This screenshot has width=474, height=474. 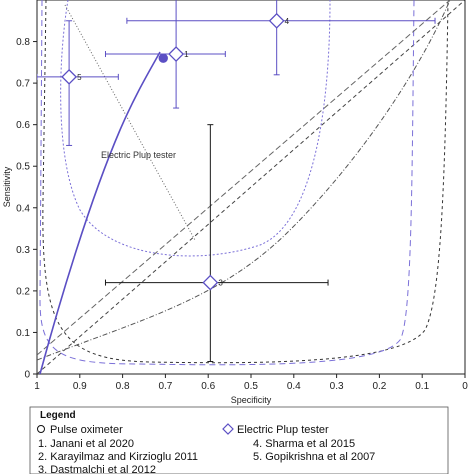 I want to click on x-tick-label: 0, so click(x=465, y=386).